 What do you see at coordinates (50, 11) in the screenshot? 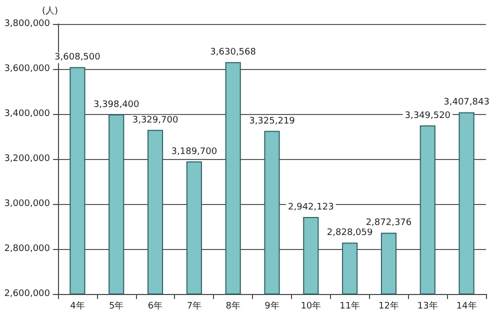
I see `y-axis-title: (人)` at bounding box center [50, 11].